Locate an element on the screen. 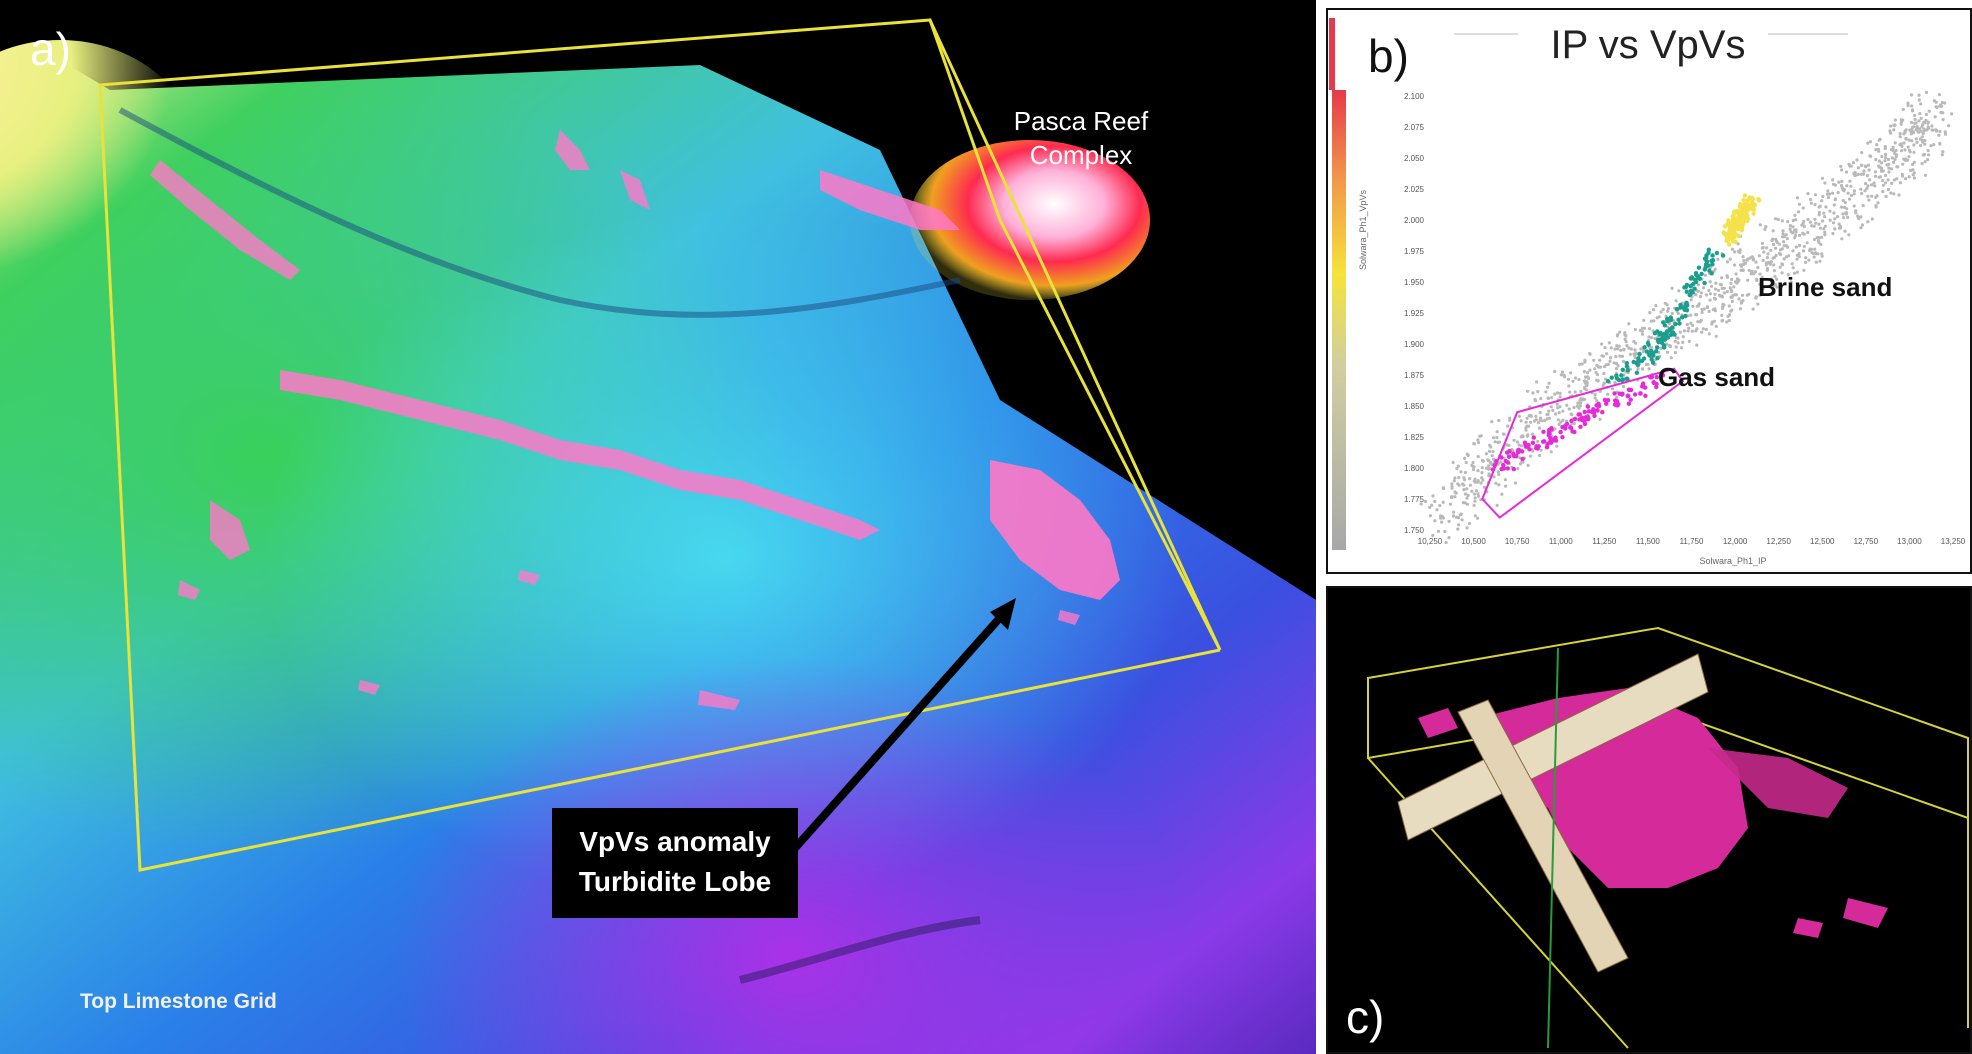 This screenshot has height=1054, width=1972. y-tick-label: 1.900 is located at coordinates (1414, 344).